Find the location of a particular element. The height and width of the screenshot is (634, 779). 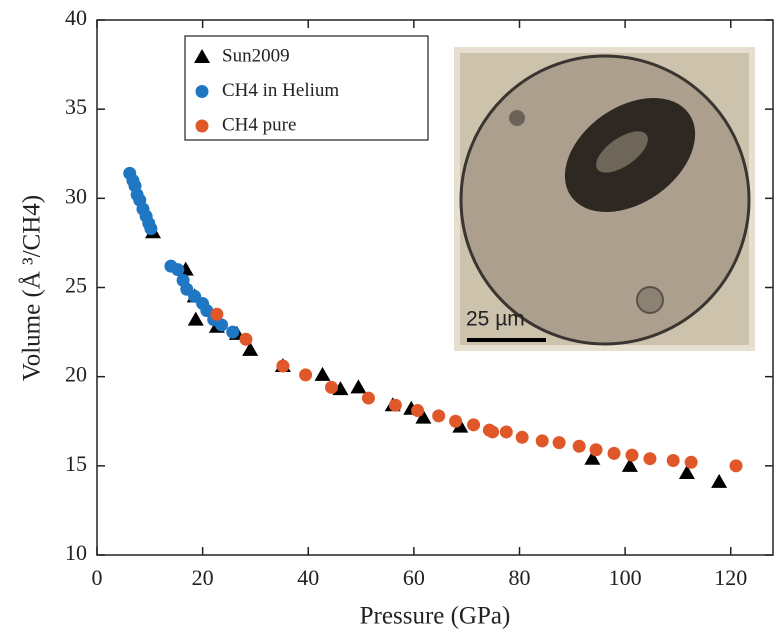

y-tick-label: 20 is located at coordinates (76, 374).